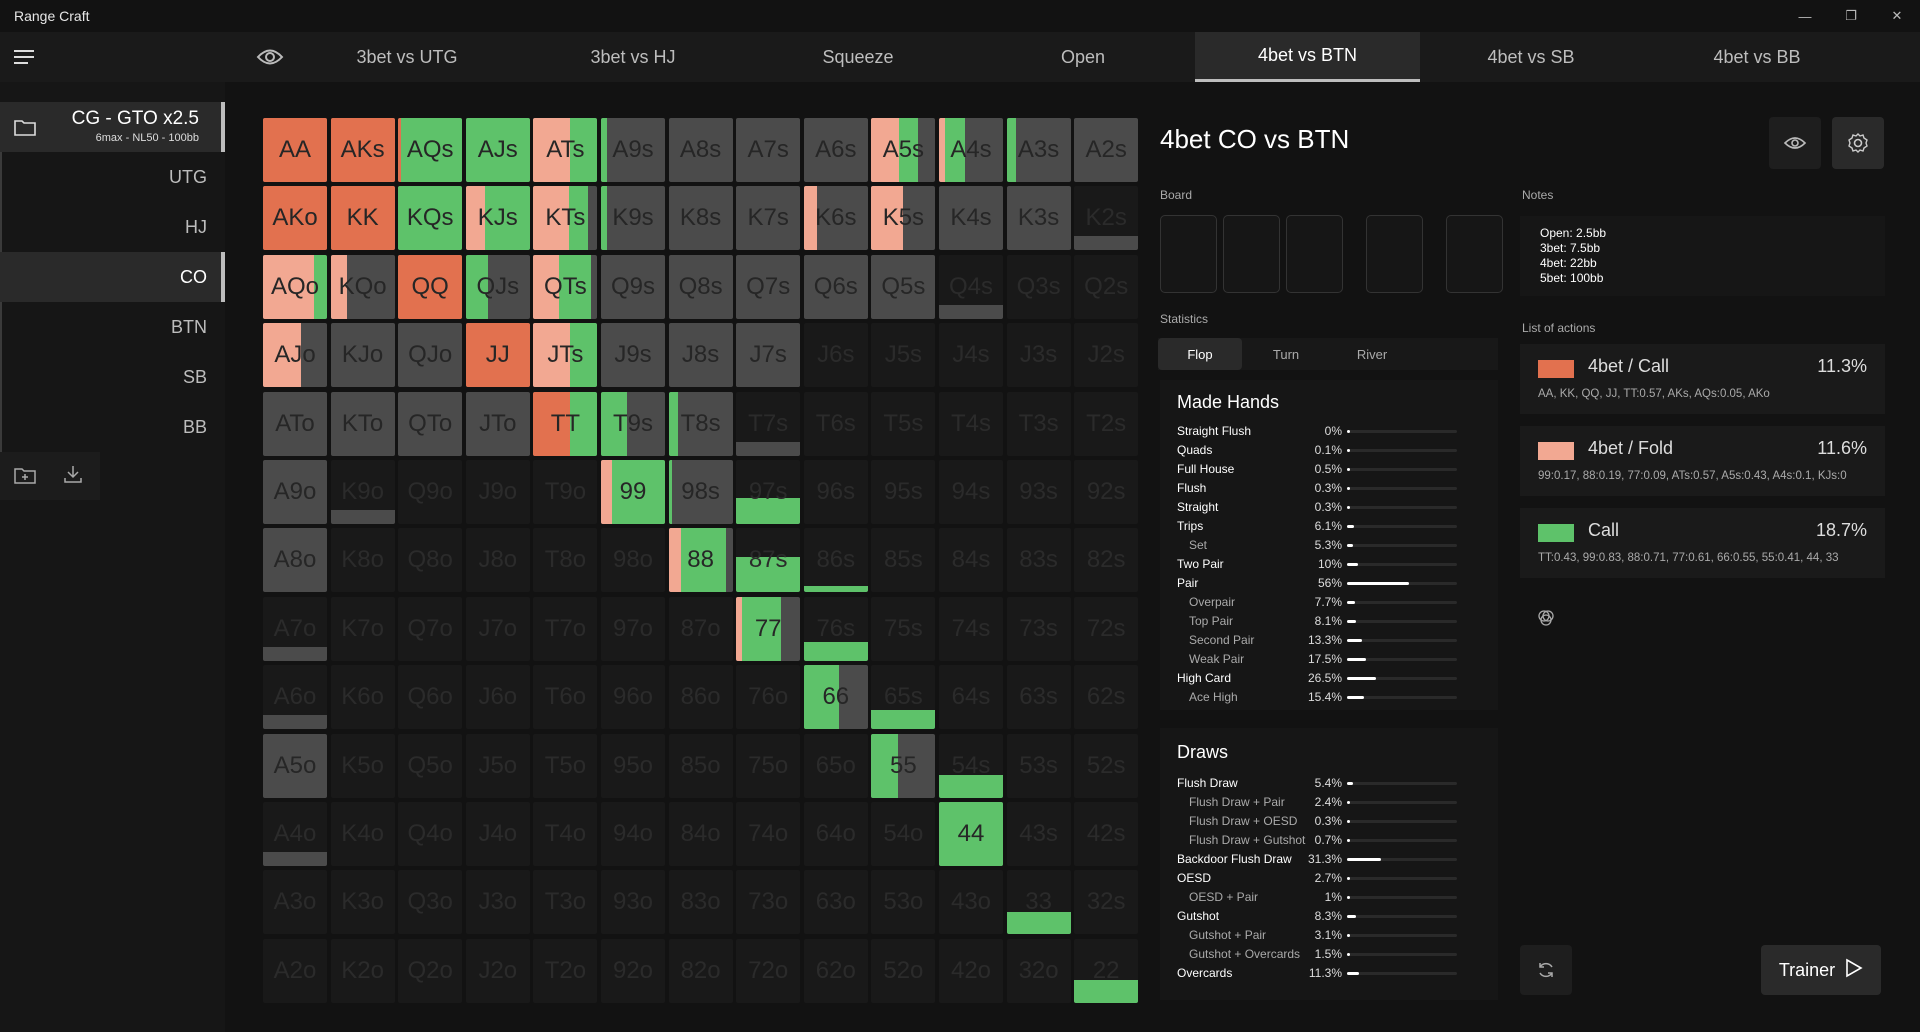  I want to click on hand-cell: A9o, so click(295, 492).